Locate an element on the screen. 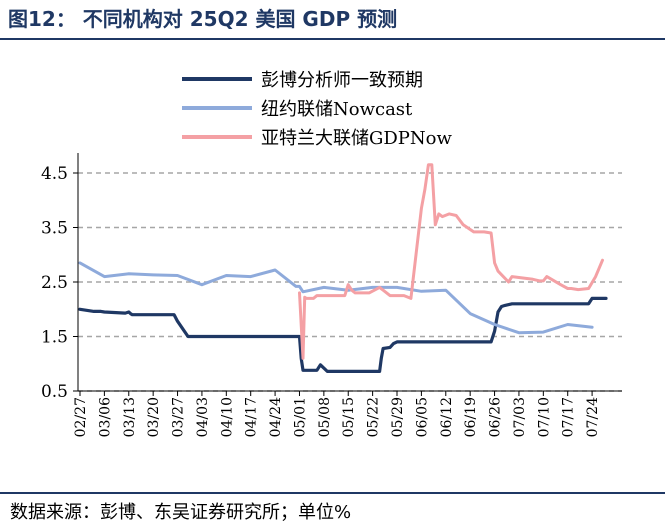 Image resolution: width=665 pixels, height=529 pixels. x-tick-label: 07/10 is located at coordinates (544, 417).